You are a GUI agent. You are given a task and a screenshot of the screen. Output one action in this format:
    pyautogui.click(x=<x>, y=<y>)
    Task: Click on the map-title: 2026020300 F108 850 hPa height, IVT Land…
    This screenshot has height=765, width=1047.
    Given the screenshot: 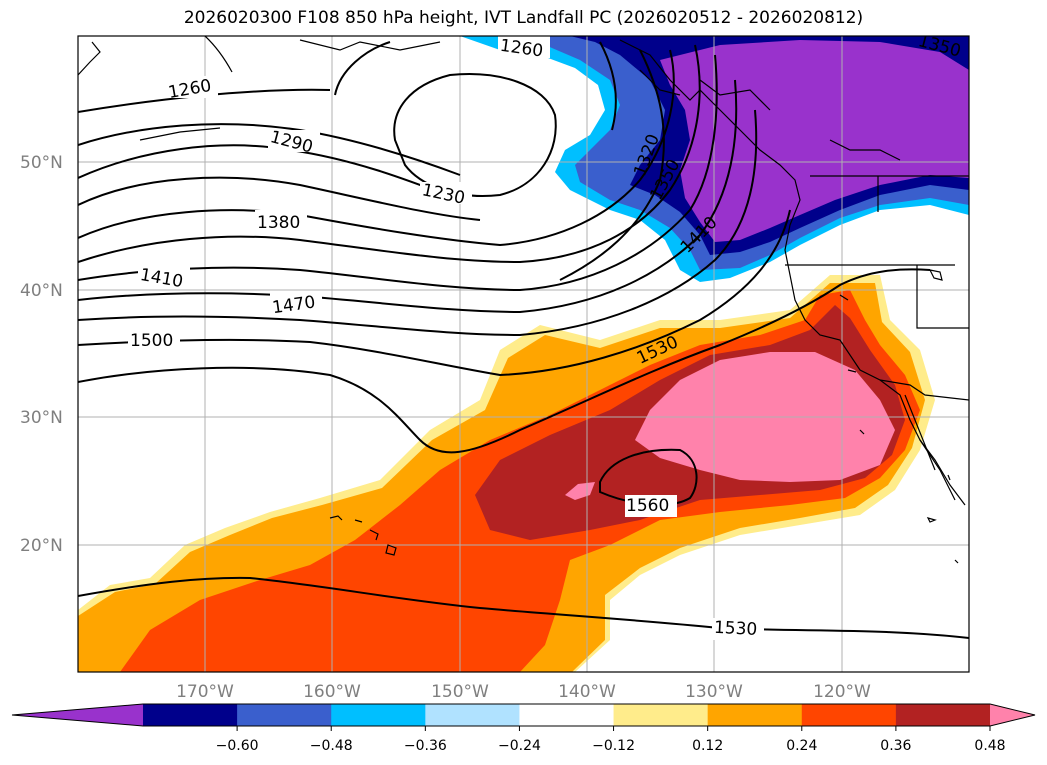 What is the action you would take?
    pyautogui.click(x=523, y=18)
    